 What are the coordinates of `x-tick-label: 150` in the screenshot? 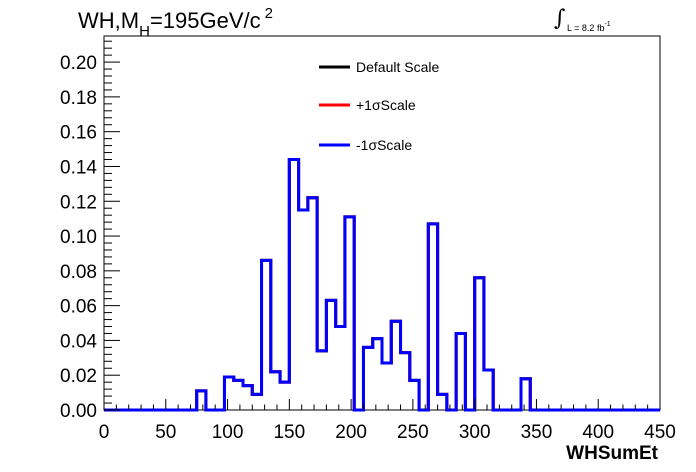 It's located at (289, 432).